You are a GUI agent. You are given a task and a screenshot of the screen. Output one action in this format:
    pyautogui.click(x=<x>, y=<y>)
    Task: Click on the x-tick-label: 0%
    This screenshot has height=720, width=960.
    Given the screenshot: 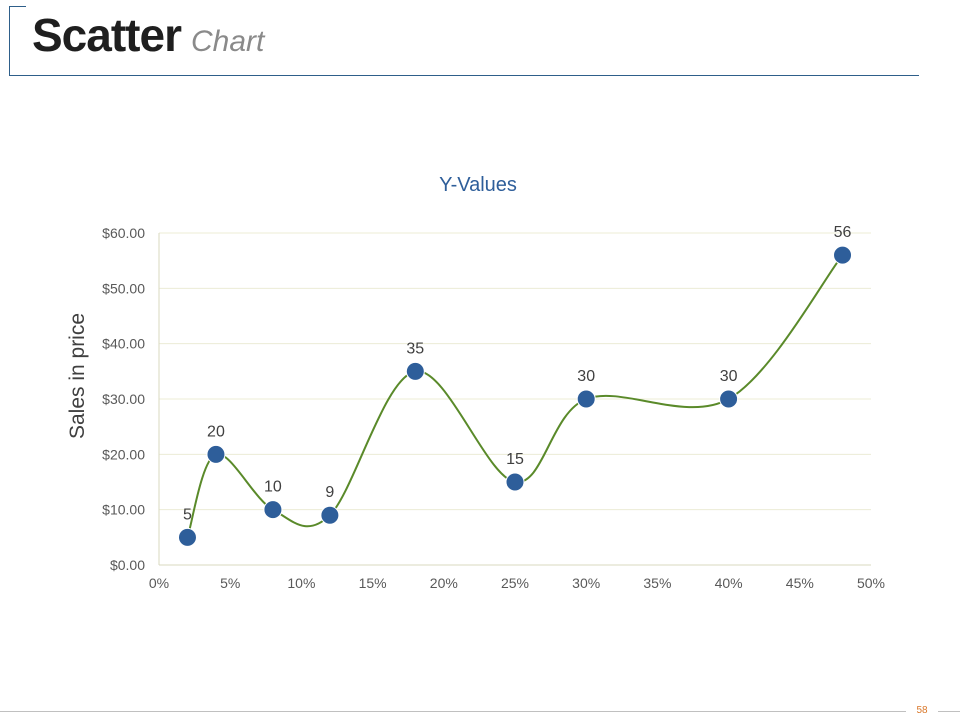 What is the action you would take?
    pyautogui.click(x=159, y=583)
    